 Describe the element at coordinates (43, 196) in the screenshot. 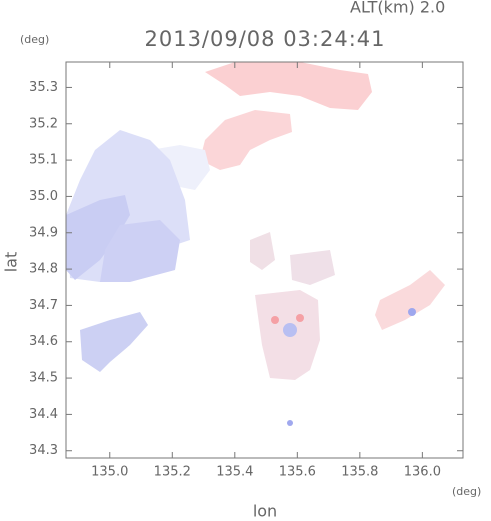

I see `y-tick-label: 35.0` at that location.